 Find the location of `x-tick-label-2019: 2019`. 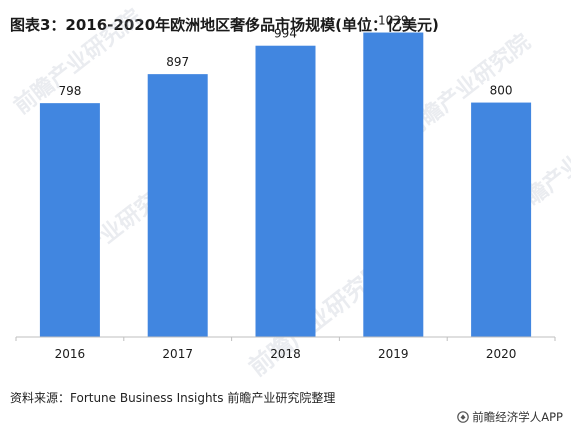

x-tick-label-2019: 2019 is located at coordinates (393, 354).